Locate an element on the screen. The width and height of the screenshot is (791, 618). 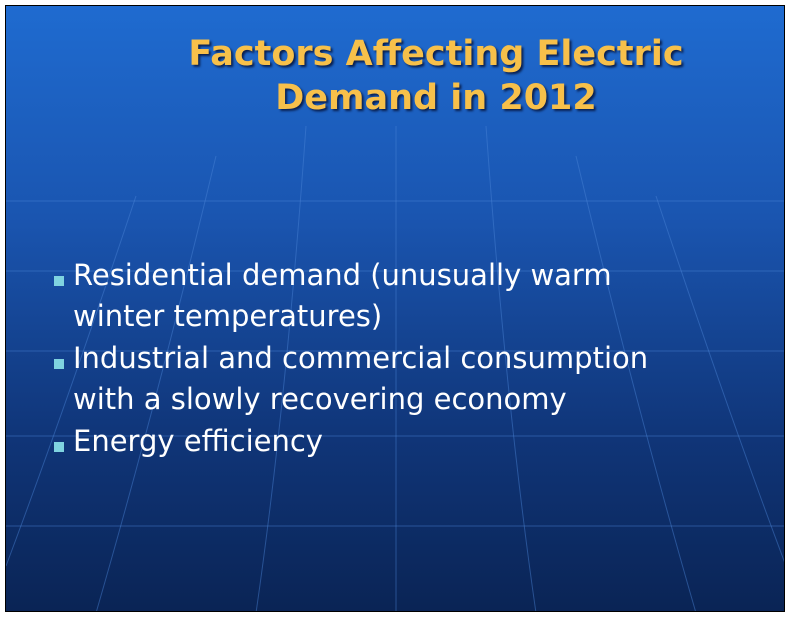
title-line: Factors Affecting Electric is located at coordinates (436, 54).